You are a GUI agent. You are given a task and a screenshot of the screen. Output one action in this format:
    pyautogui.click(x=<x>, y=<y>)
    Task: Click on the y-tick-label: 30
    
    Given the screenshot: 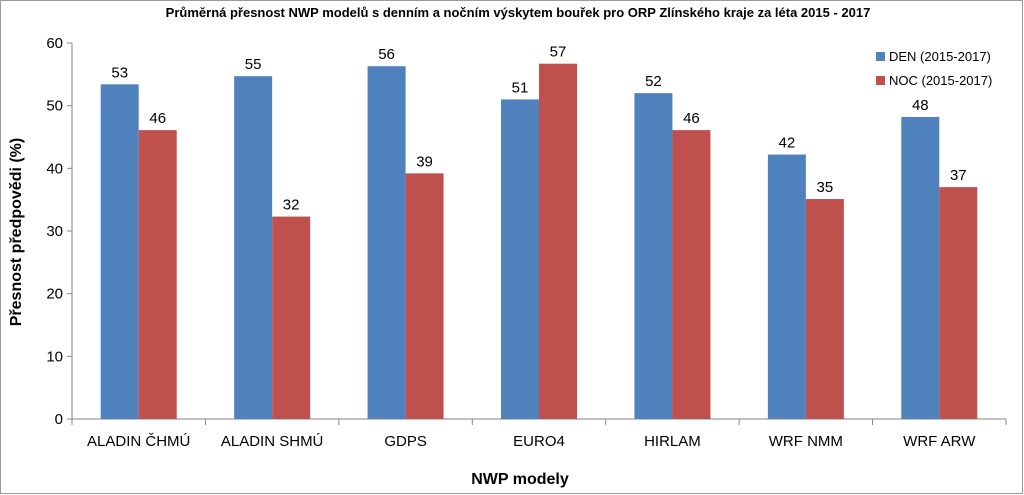 What is the action you would take?
    pyautogui.click(x=54, y=231)
    